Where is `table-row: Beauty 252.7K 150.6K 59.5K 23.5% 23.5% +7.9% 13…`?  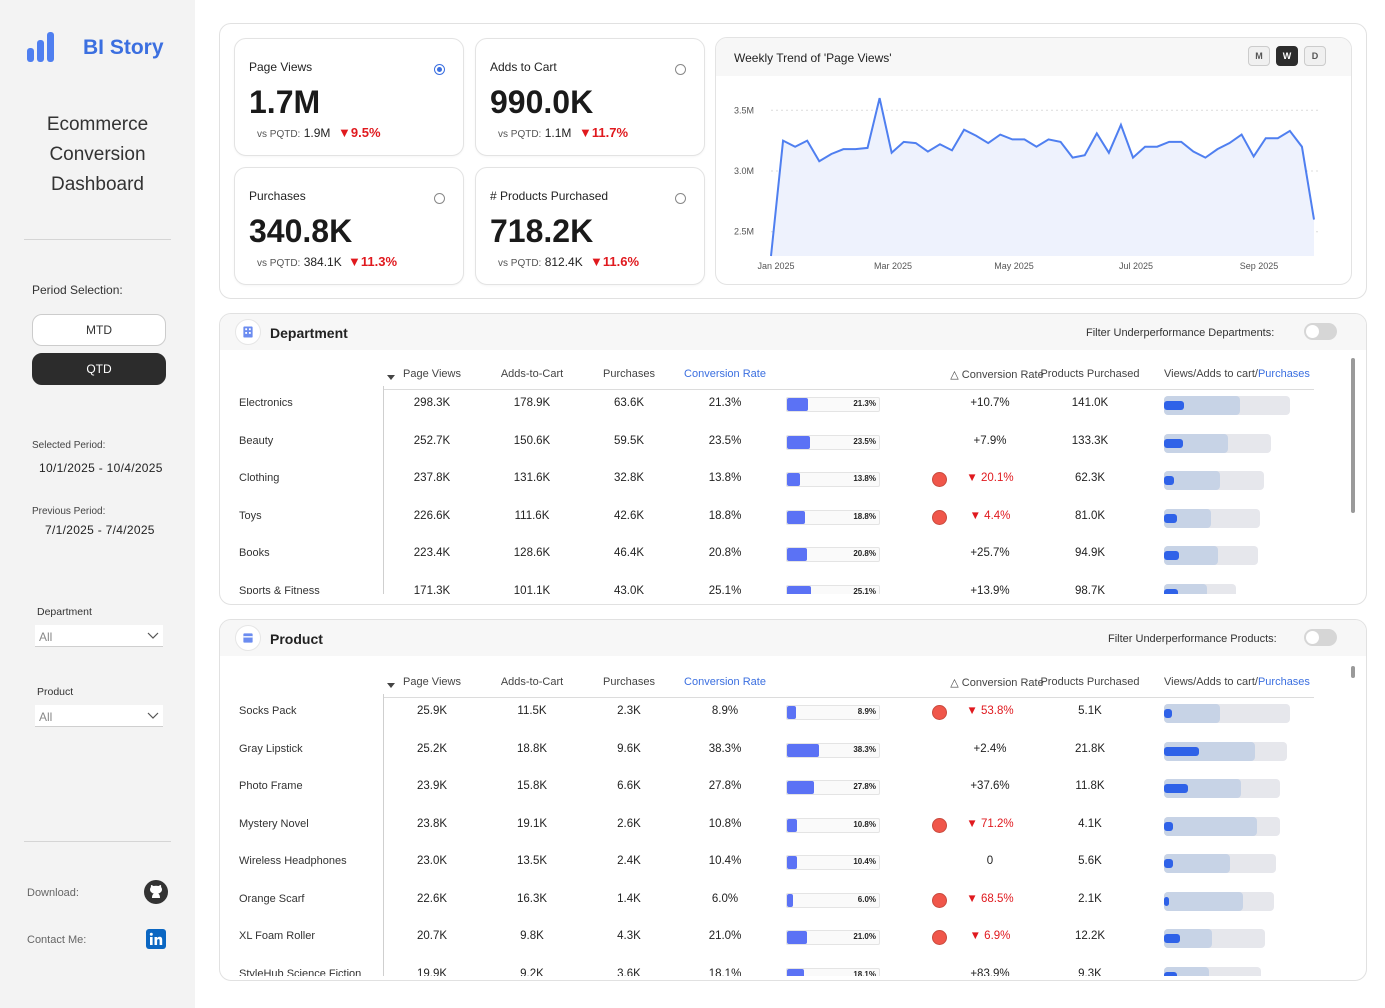
table-row: Beauty 252.7K 150.6K 59.5K 23.5% 23.5% +7.9% 13… is located at coordinates (793, 442).